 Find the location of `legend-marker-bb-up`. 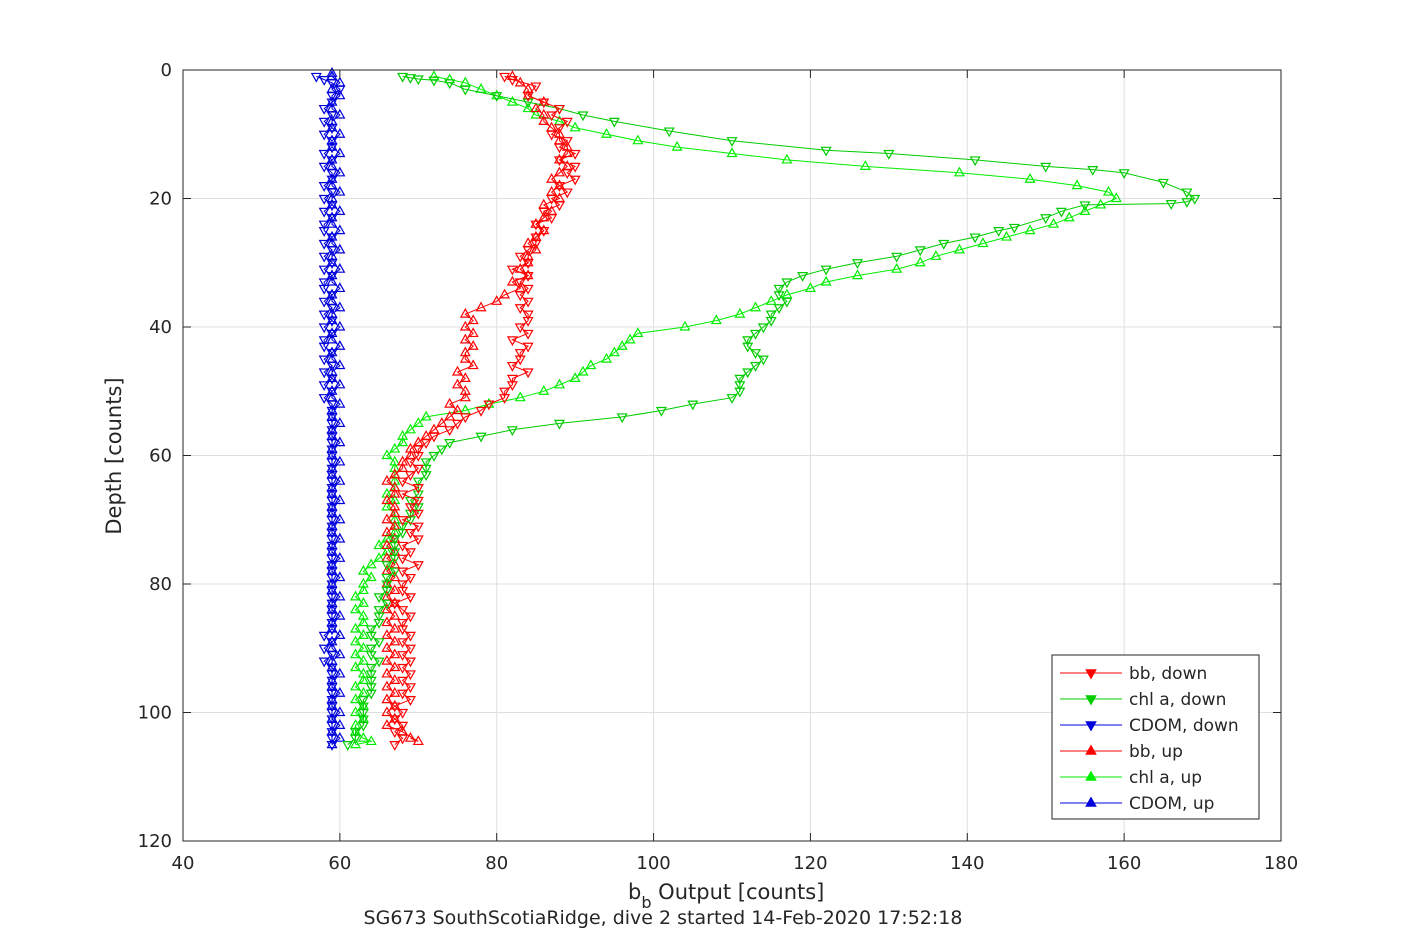

legend-marker-bb-up is located at coordinates (1091, 749).